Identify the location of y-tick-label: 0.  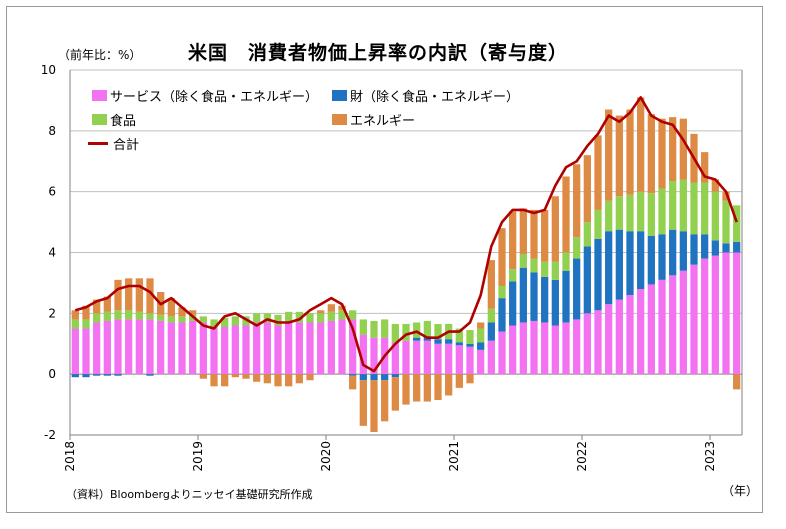
(52, 374).